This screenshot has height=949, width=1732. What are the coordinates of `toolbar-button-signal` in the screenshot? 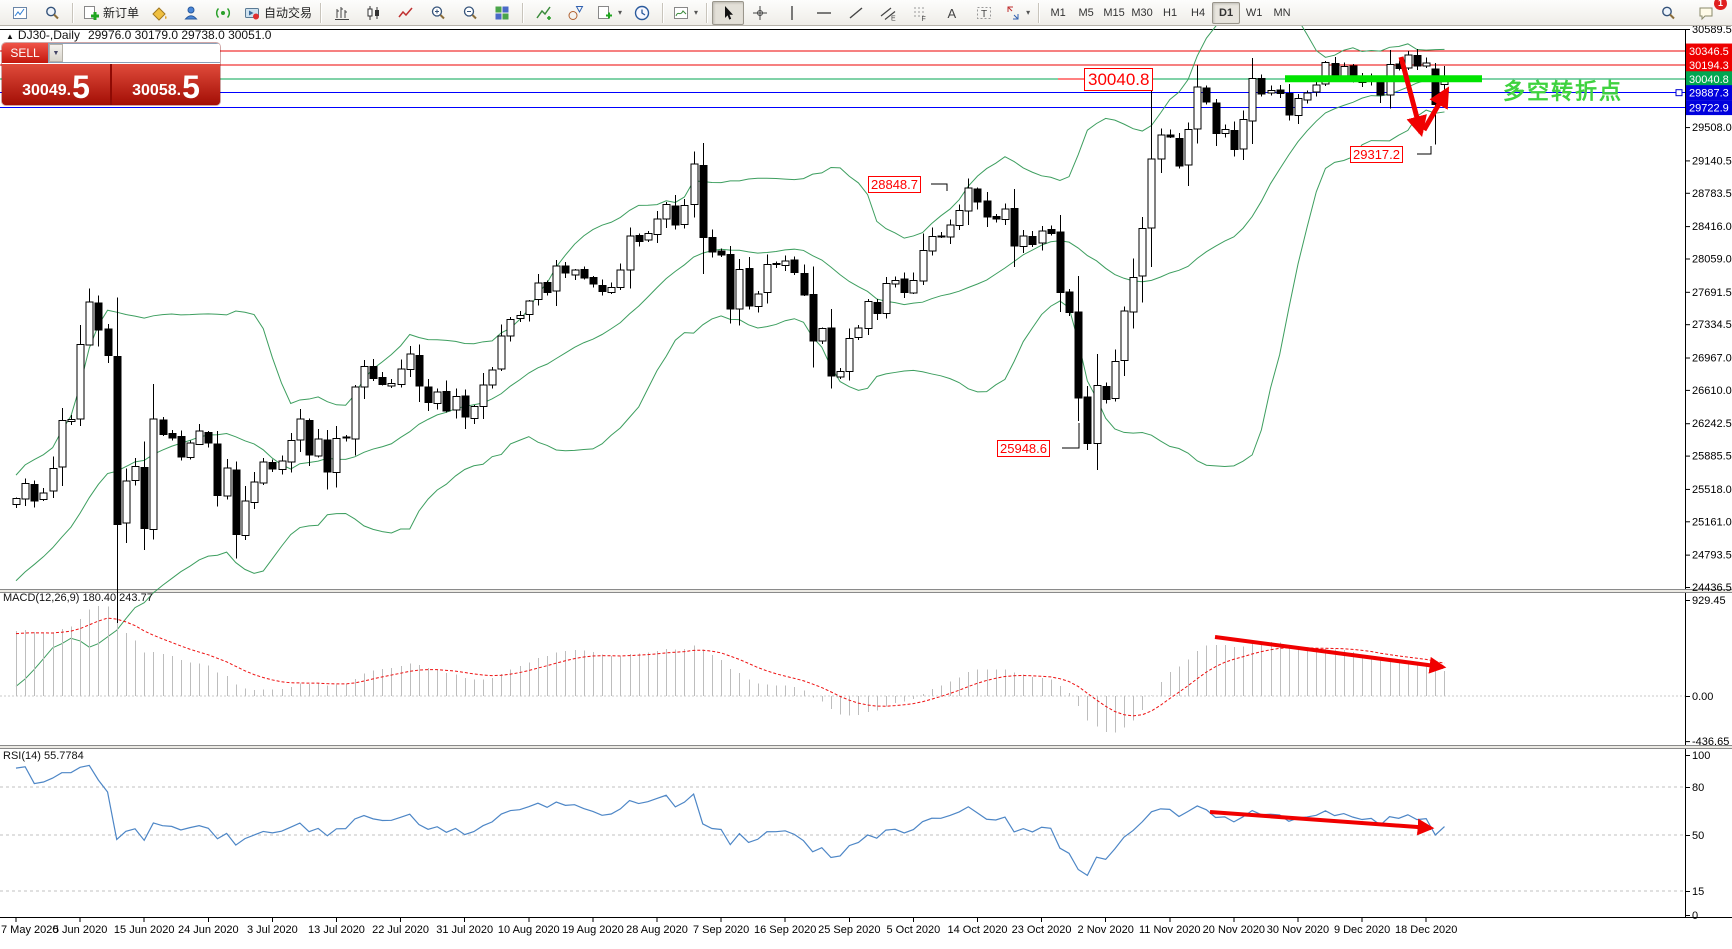 It's located at (223, 13).